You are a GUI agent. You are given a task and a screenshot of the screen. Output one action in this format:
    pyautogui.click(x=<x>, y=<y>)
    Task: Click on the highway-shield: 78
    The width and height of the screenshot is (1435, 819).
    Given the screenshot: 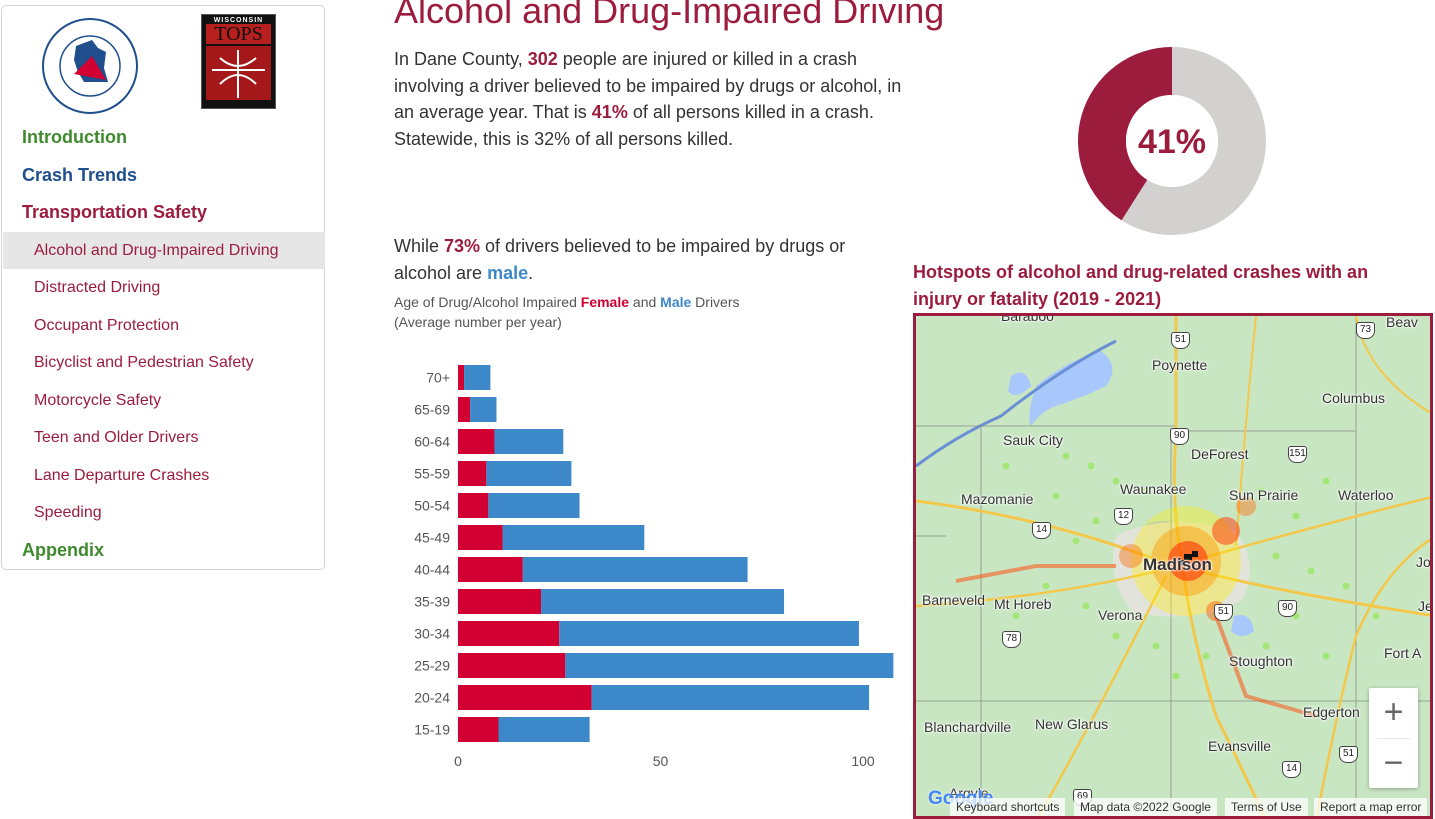 What is the action you would take?
    pyautogui.click(x=1011, y=639)
    